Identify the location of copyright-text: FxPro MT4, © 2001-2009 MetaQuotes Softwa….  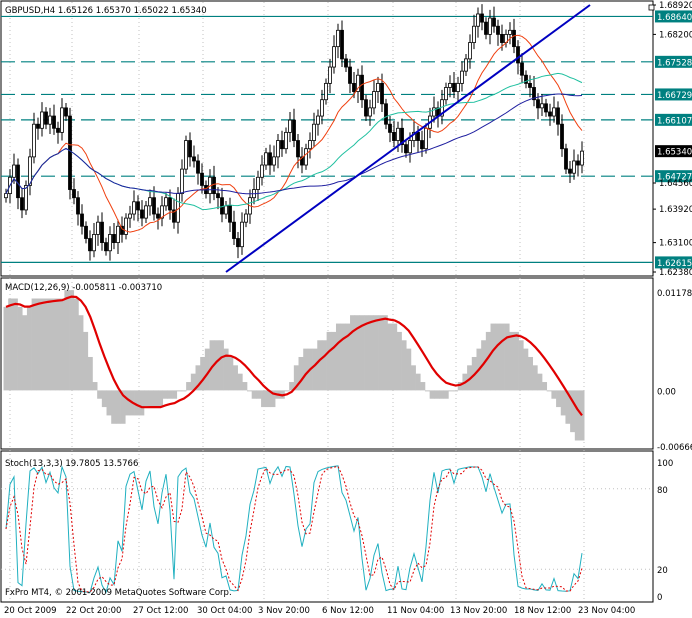
(118, 593).